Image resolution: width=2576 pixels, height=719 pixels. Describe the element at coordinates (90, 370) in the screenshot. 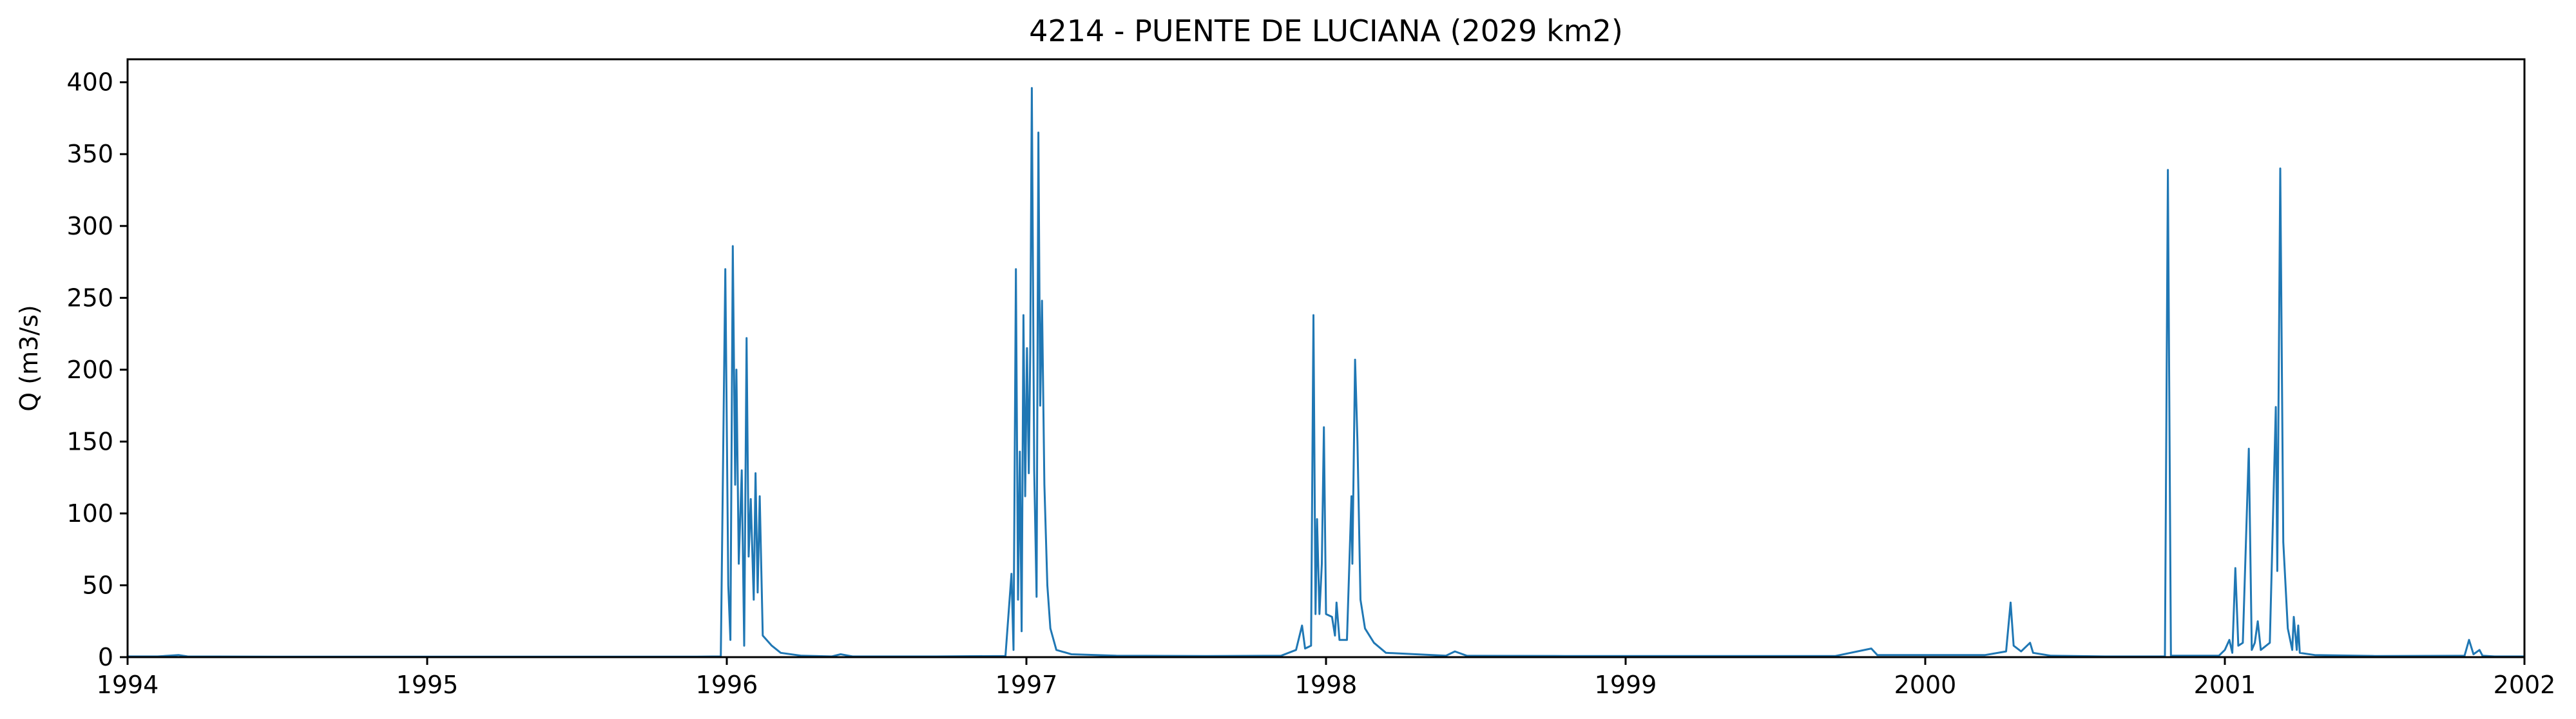

I see `y-tick-label: 200` at that location.